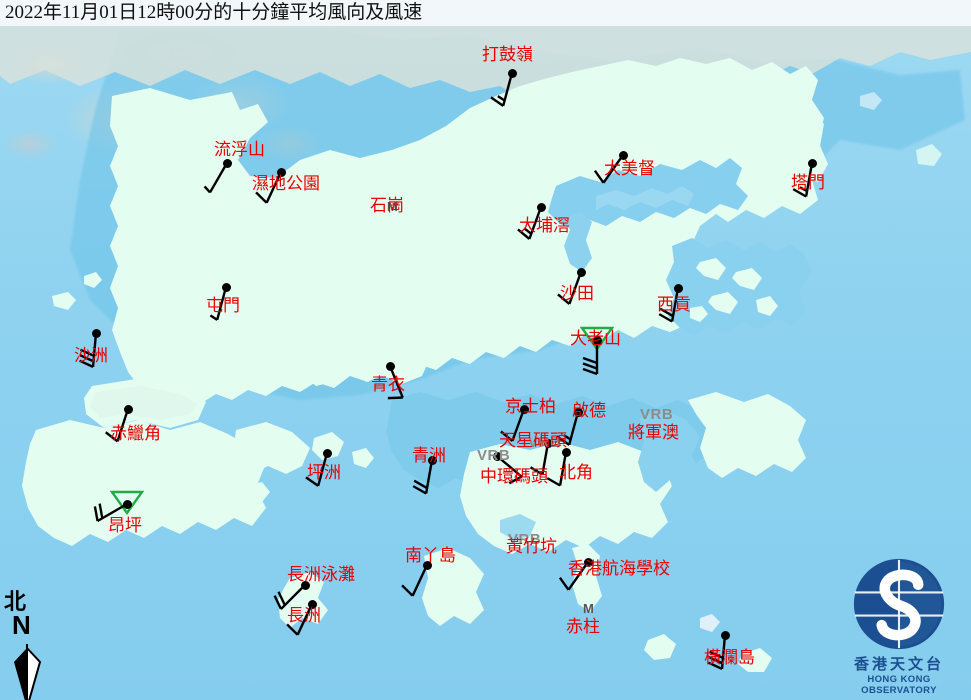 This screenshot has width=971, height=700. Describe the element at coordinates (899, 604) in the screenshot. I see `hko-emblem-icon` at that location.